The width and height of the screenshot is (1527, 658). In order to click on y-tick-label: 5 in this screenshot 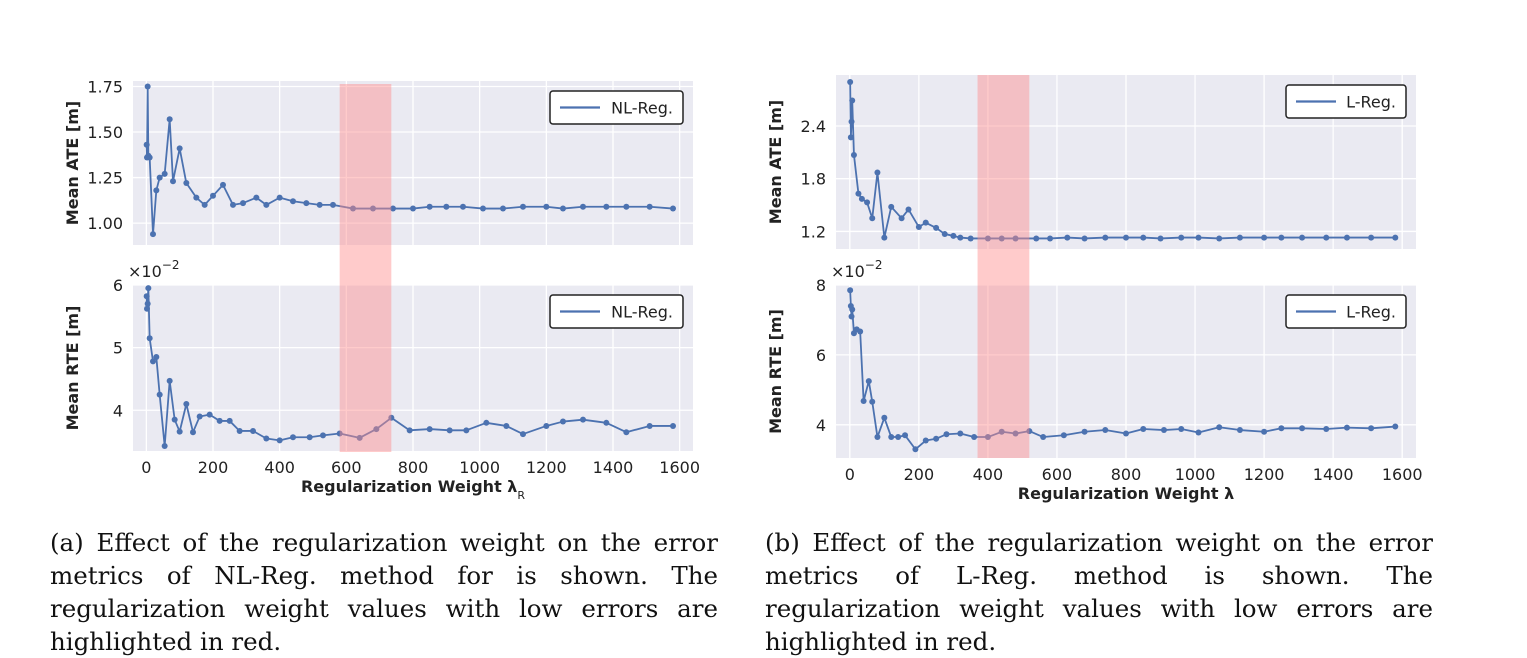, I will do `click(118, 348)`.